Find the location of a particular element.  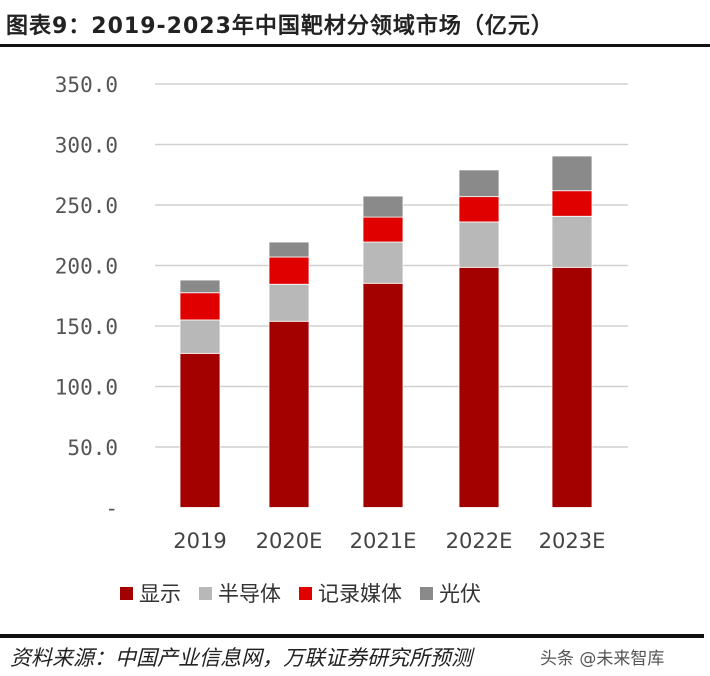

chart-title: 图表9：2019-2023年中国靶材分领域市场（亿元） is located at coordinates (280, 26).